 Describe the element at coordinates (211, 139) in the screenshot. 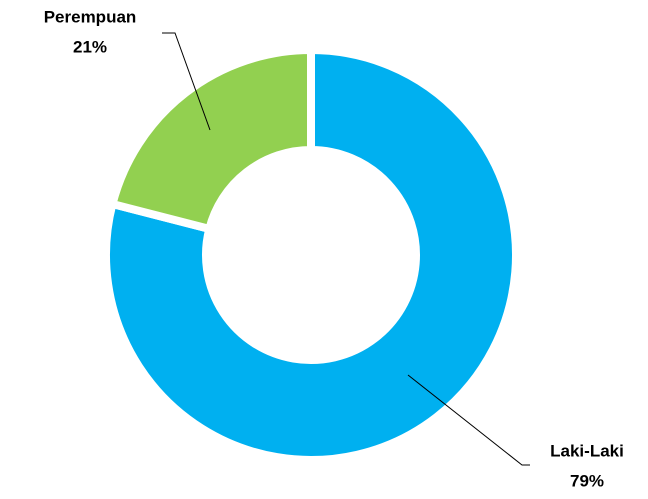

I see `slice` at that location.